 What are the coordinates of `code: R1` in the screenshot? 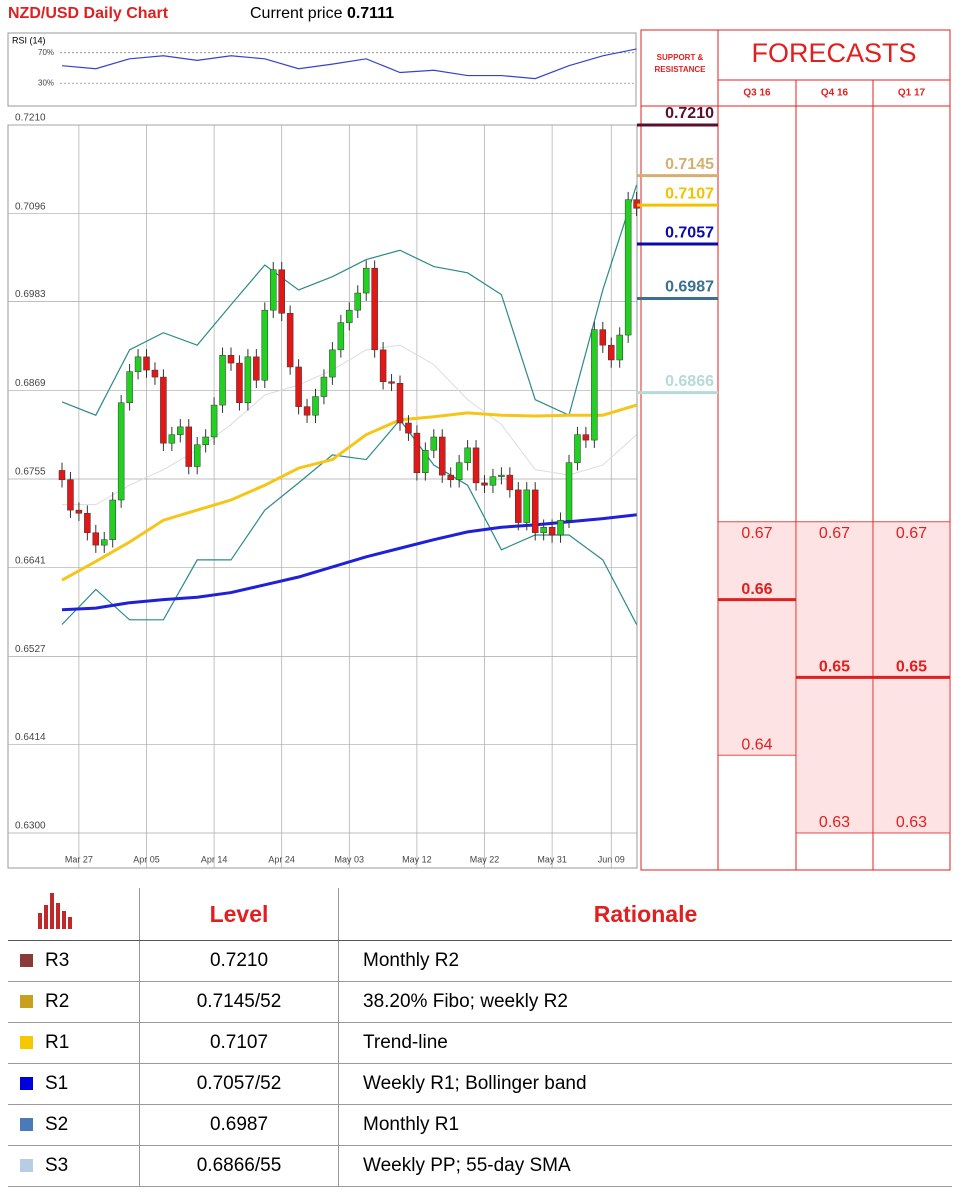 It's located at (57, 1042).